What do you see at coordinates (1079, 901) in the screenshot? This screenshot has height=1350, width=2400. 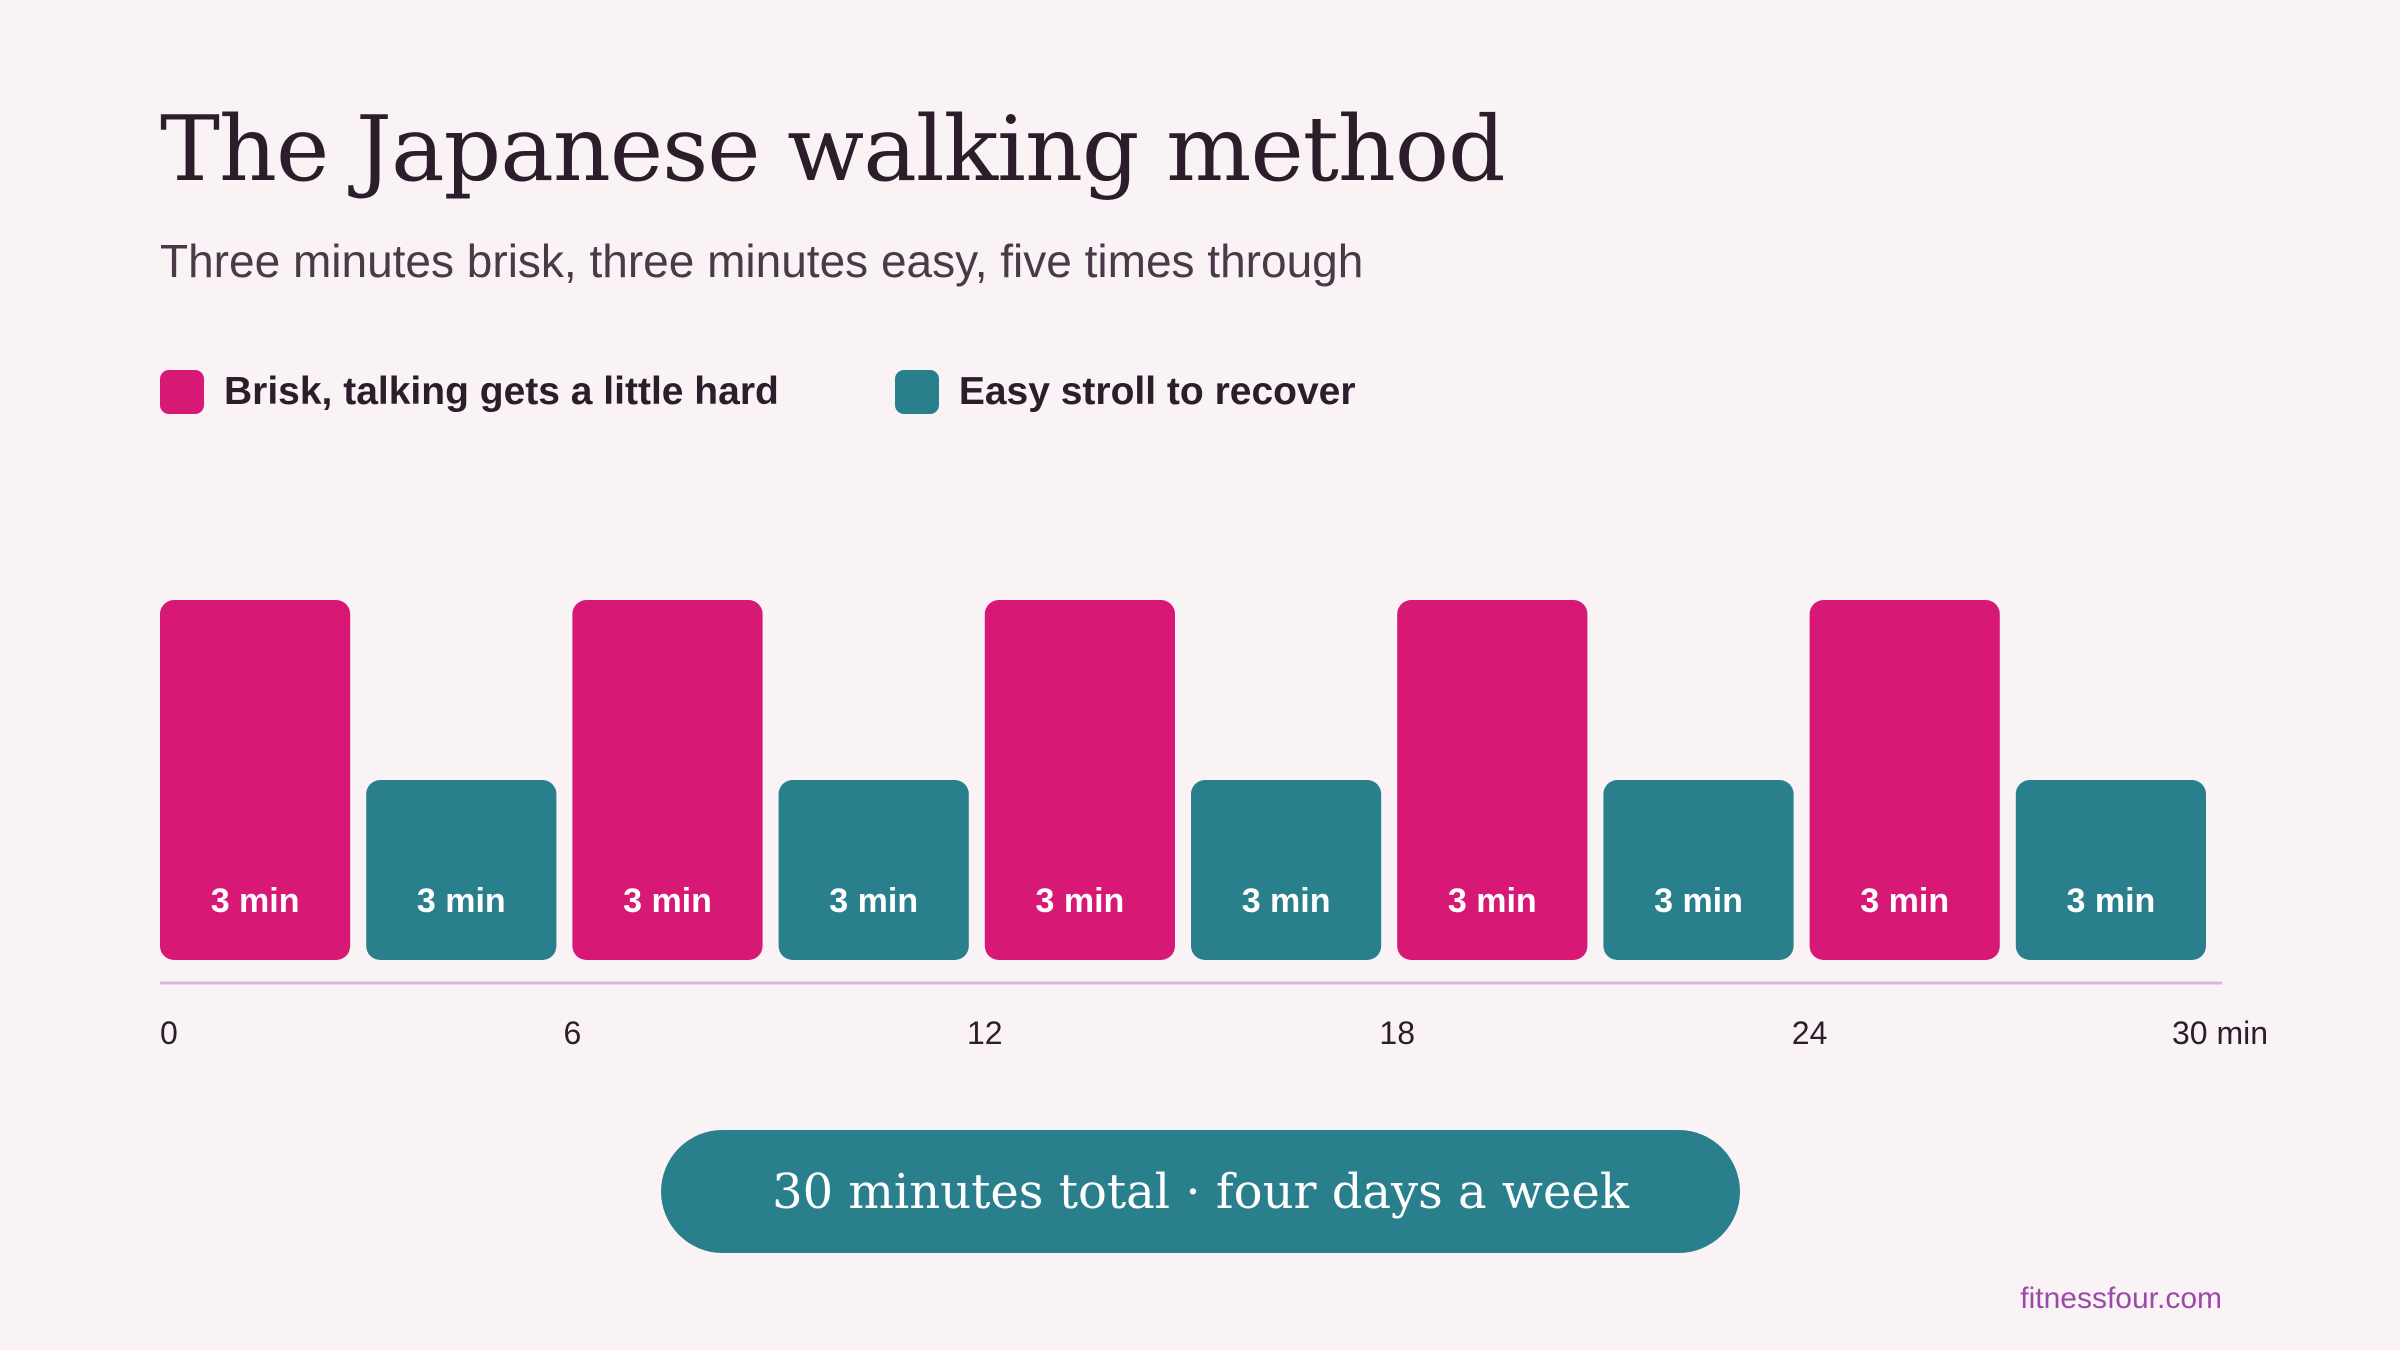 I see `bar-label-5: 3 min` at bounding box center [1079, 901].